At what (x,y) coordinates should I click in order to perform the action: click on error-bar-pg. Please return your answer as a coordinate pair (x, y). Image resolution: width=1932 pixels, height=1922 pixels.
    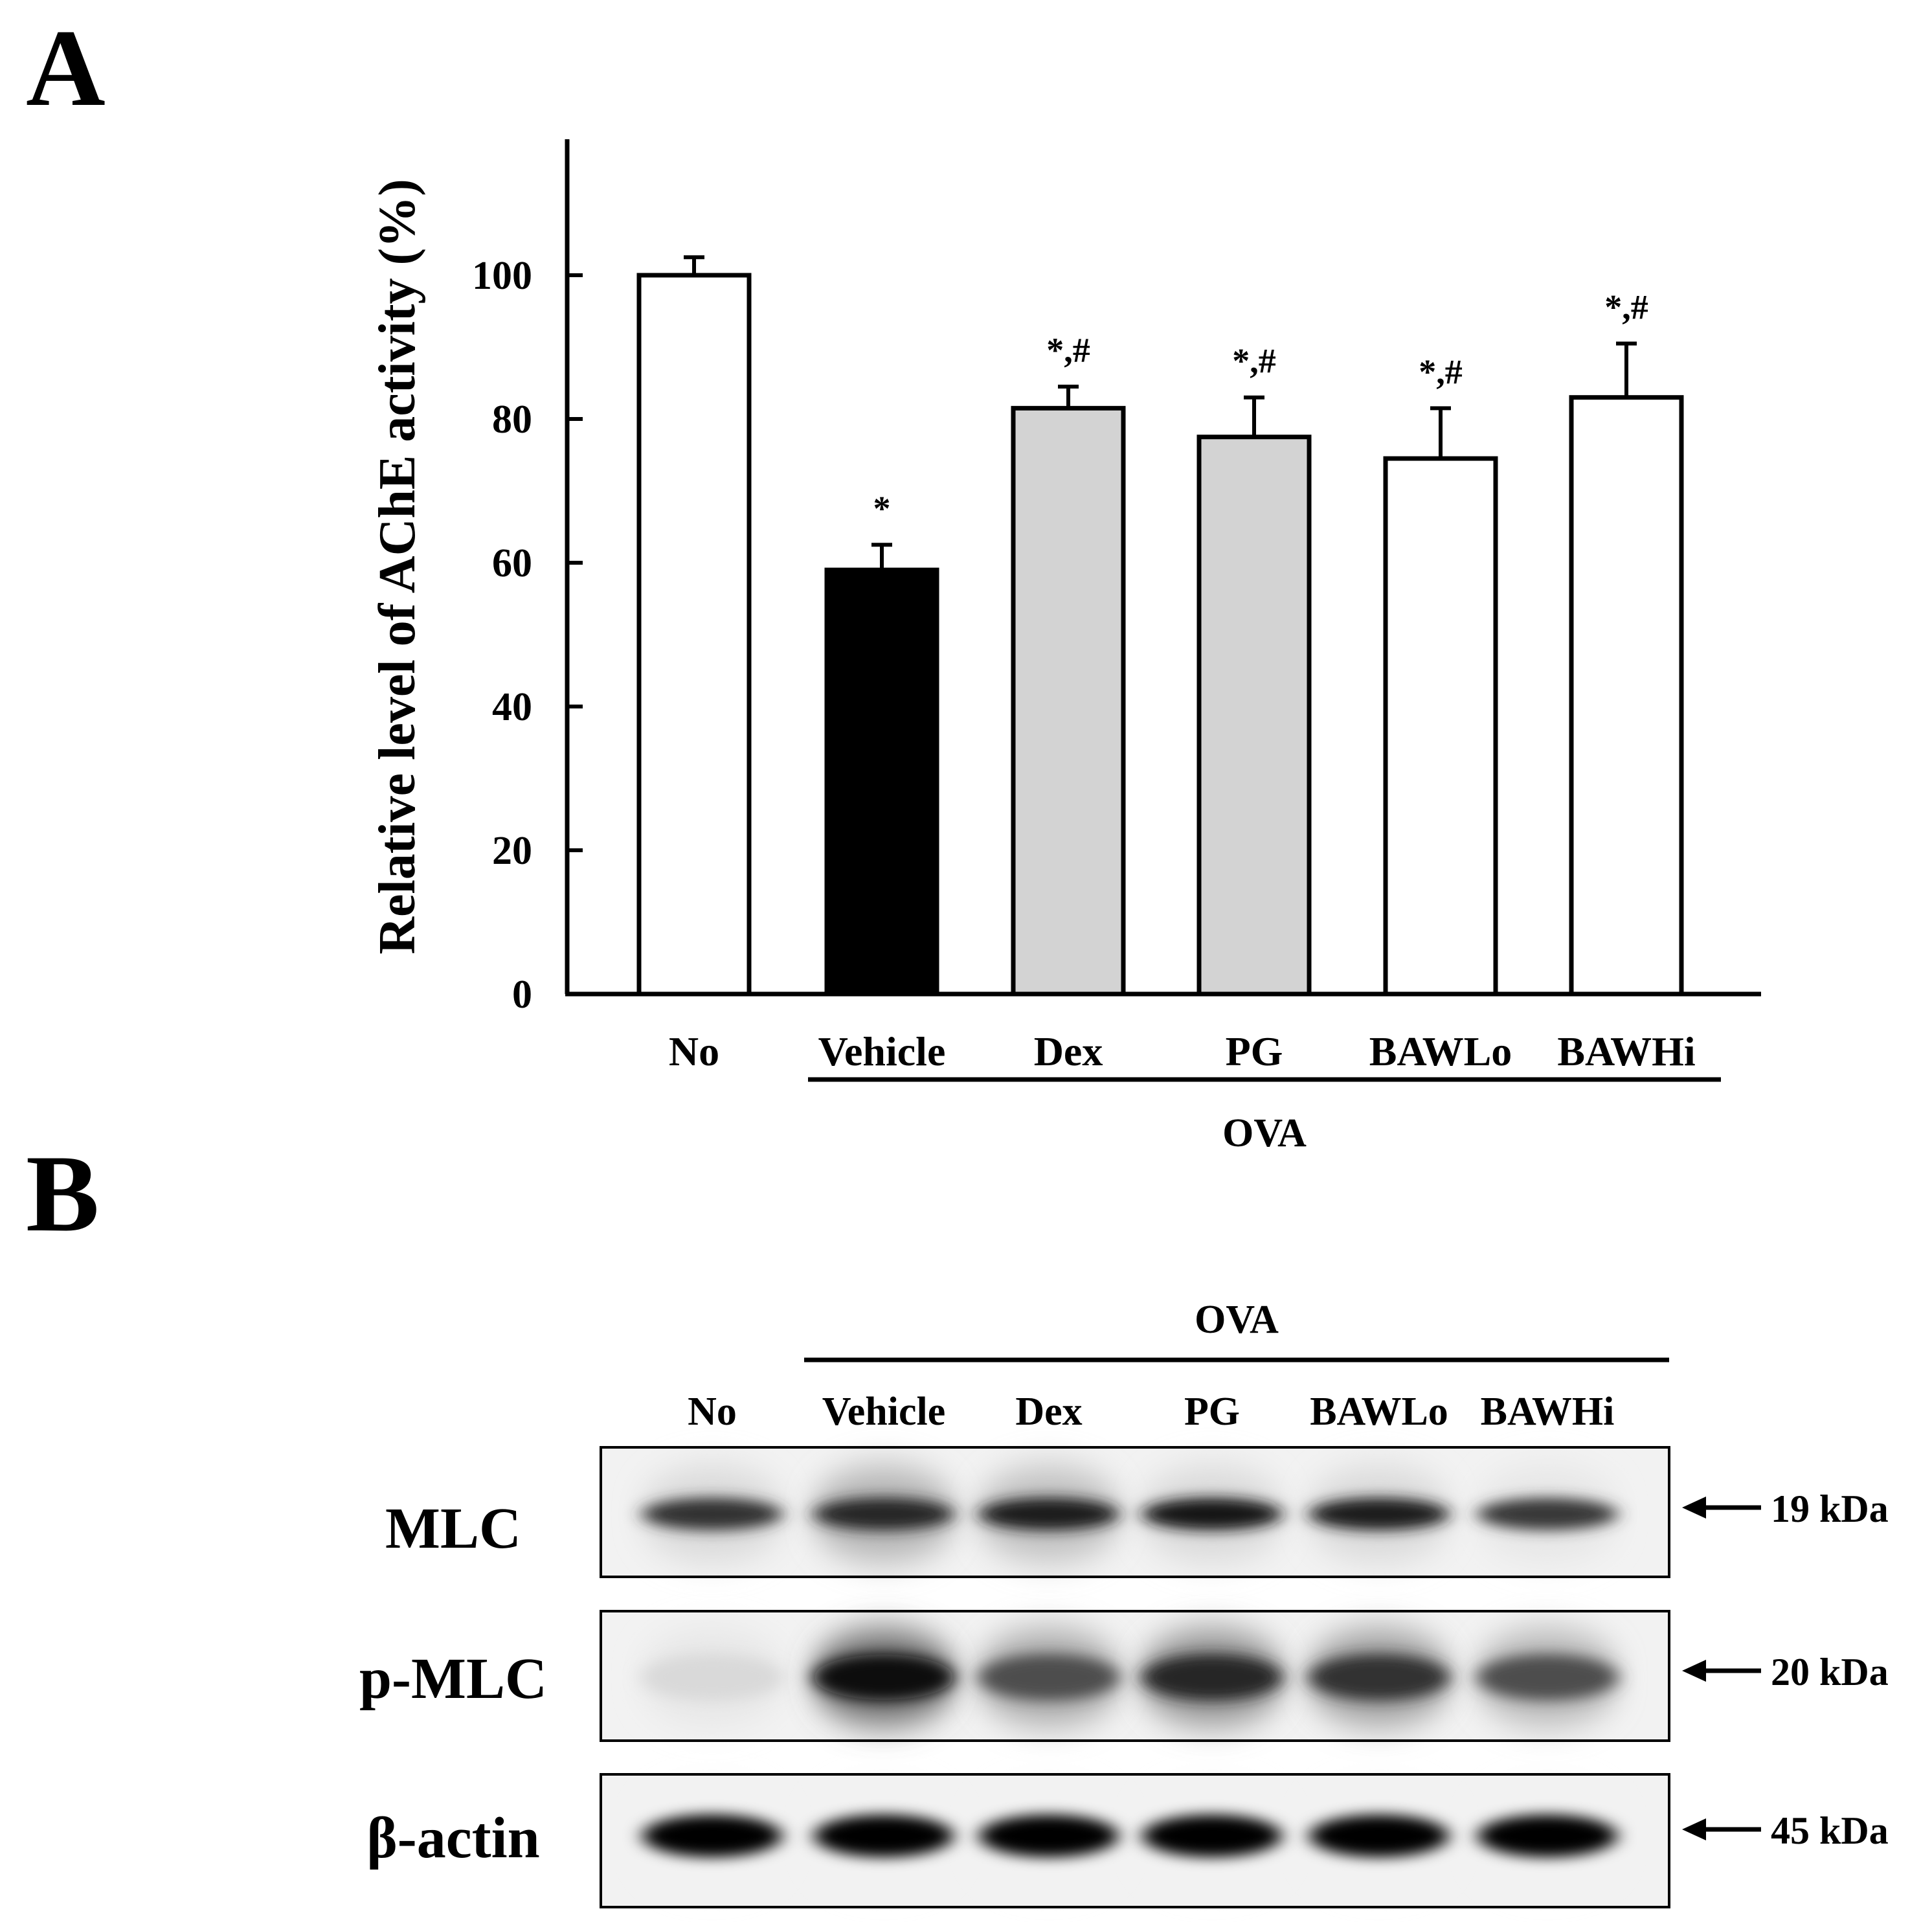
    Looking at the image, I should click on (1254, 416).